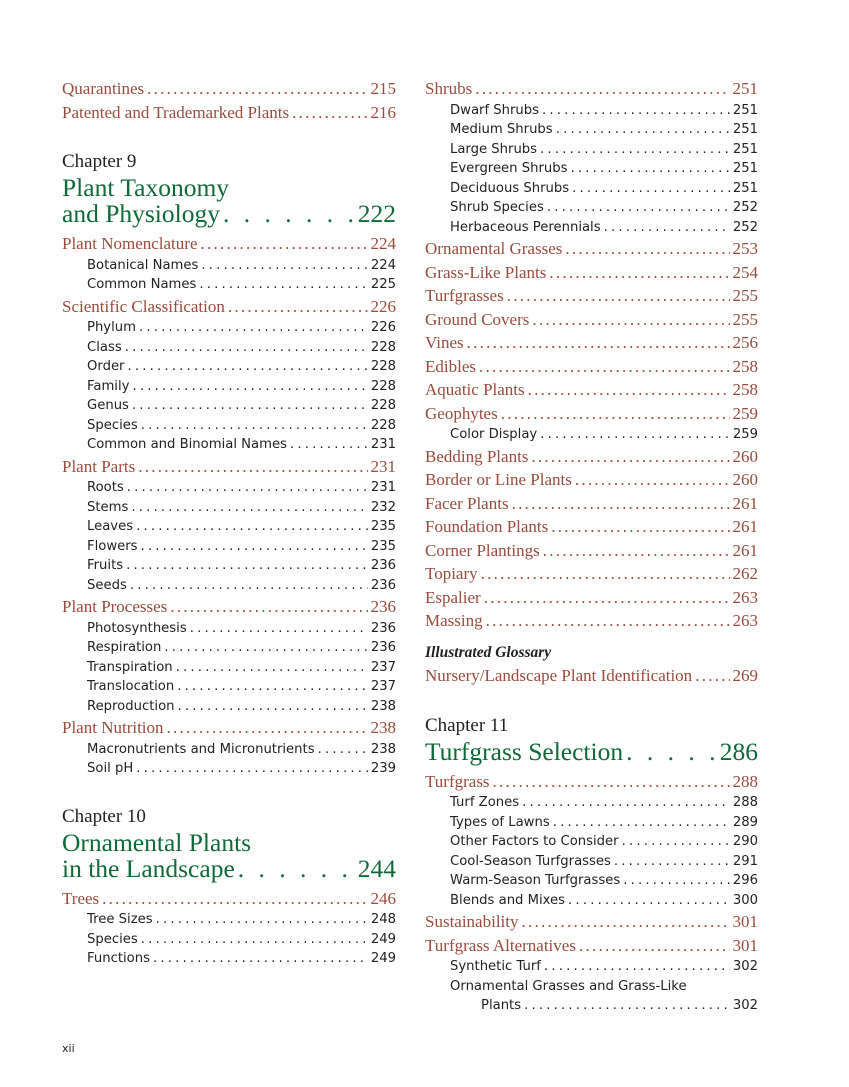 The height and width of the screenshot is (1087, 849). I want to click on toc-subentry: Family 228, so click(229, 387).